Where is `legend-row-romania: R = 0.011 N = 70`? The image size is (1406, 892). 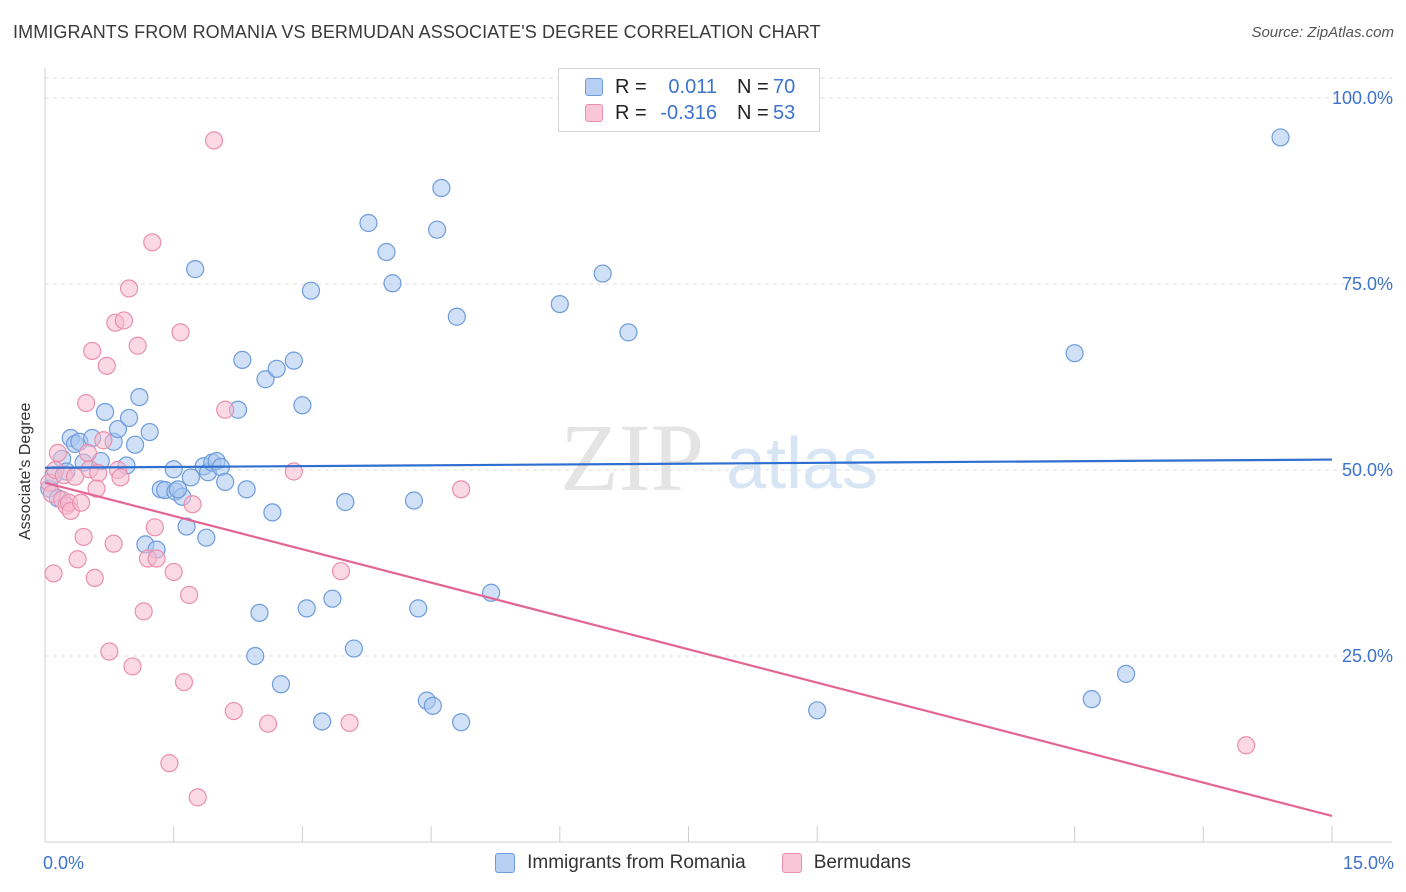
legend-row-romania: R = 0.011 N = 70 is located at coordinates (690, 87).